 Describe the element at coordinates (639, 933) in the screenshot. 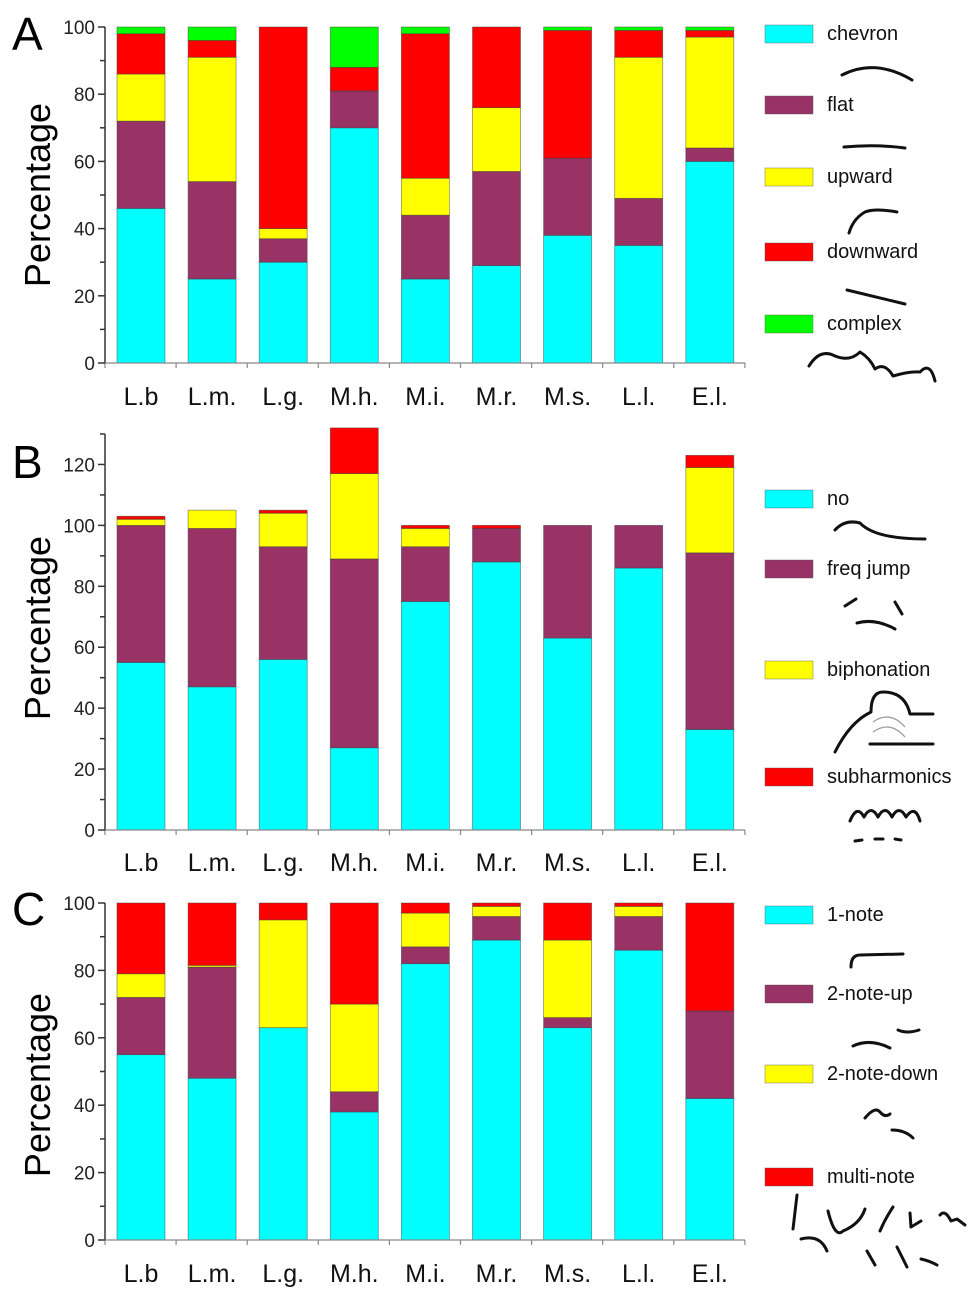

I see `bar-segment-2-note-up-ll` at that location.